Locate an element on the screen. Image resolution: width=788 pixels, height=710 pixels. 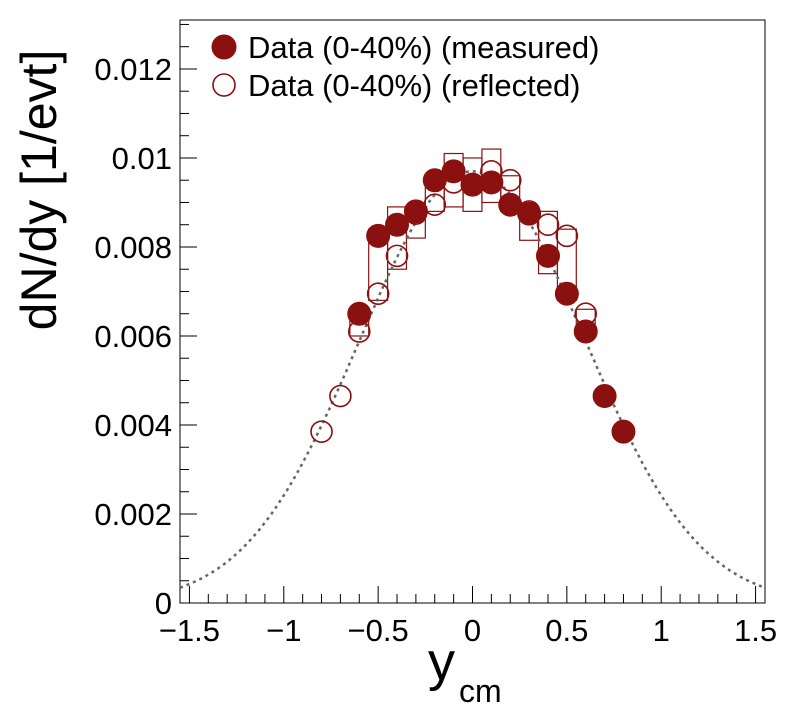
x-tick-label: 0 is located at coordinates (472, 630).